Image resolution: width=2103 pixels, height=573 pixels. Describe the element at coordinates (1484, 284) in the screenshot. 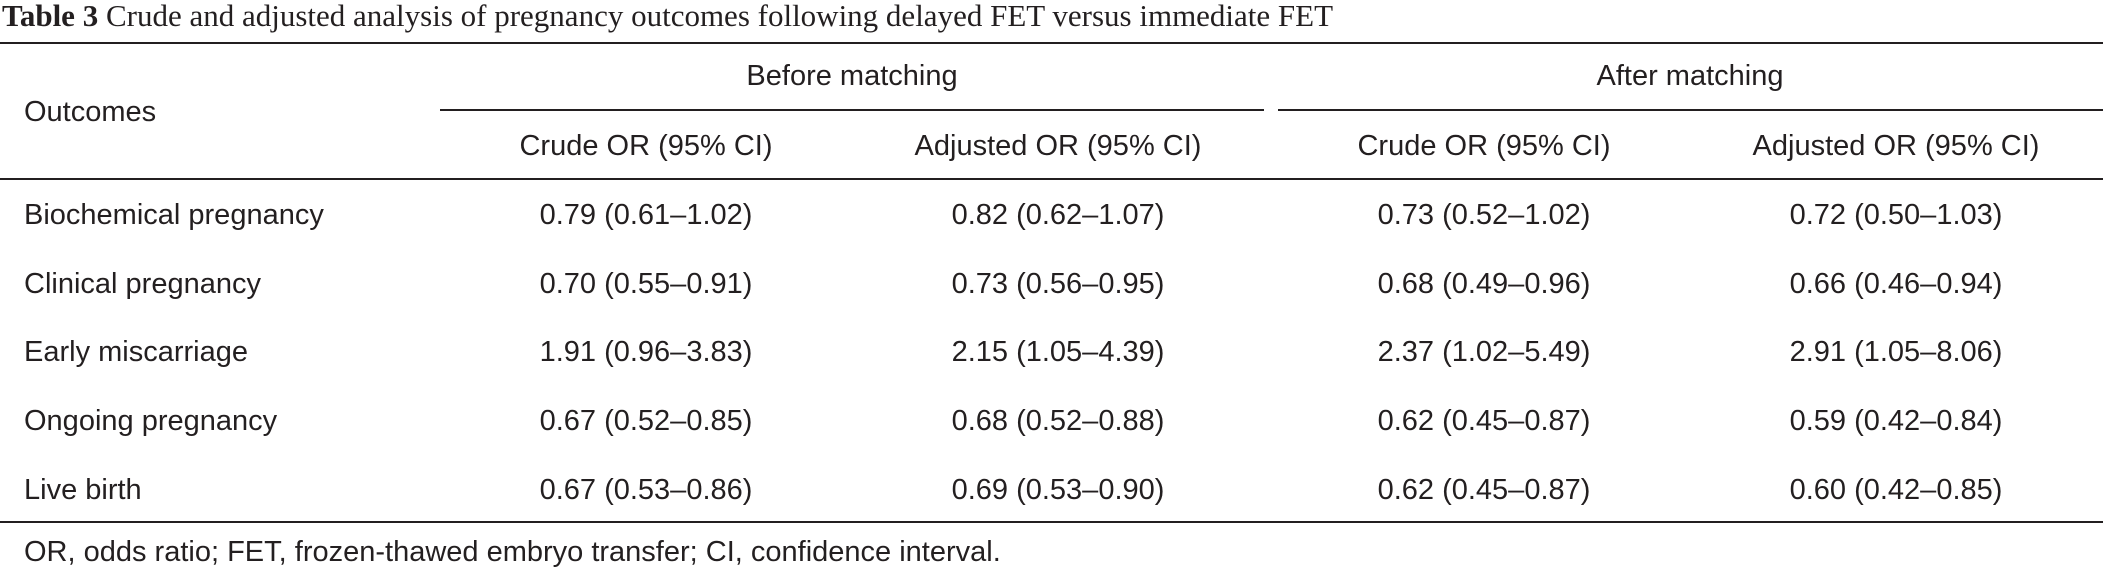

I see `table-cell: 0.68 (0.49–0.96)` at that location.